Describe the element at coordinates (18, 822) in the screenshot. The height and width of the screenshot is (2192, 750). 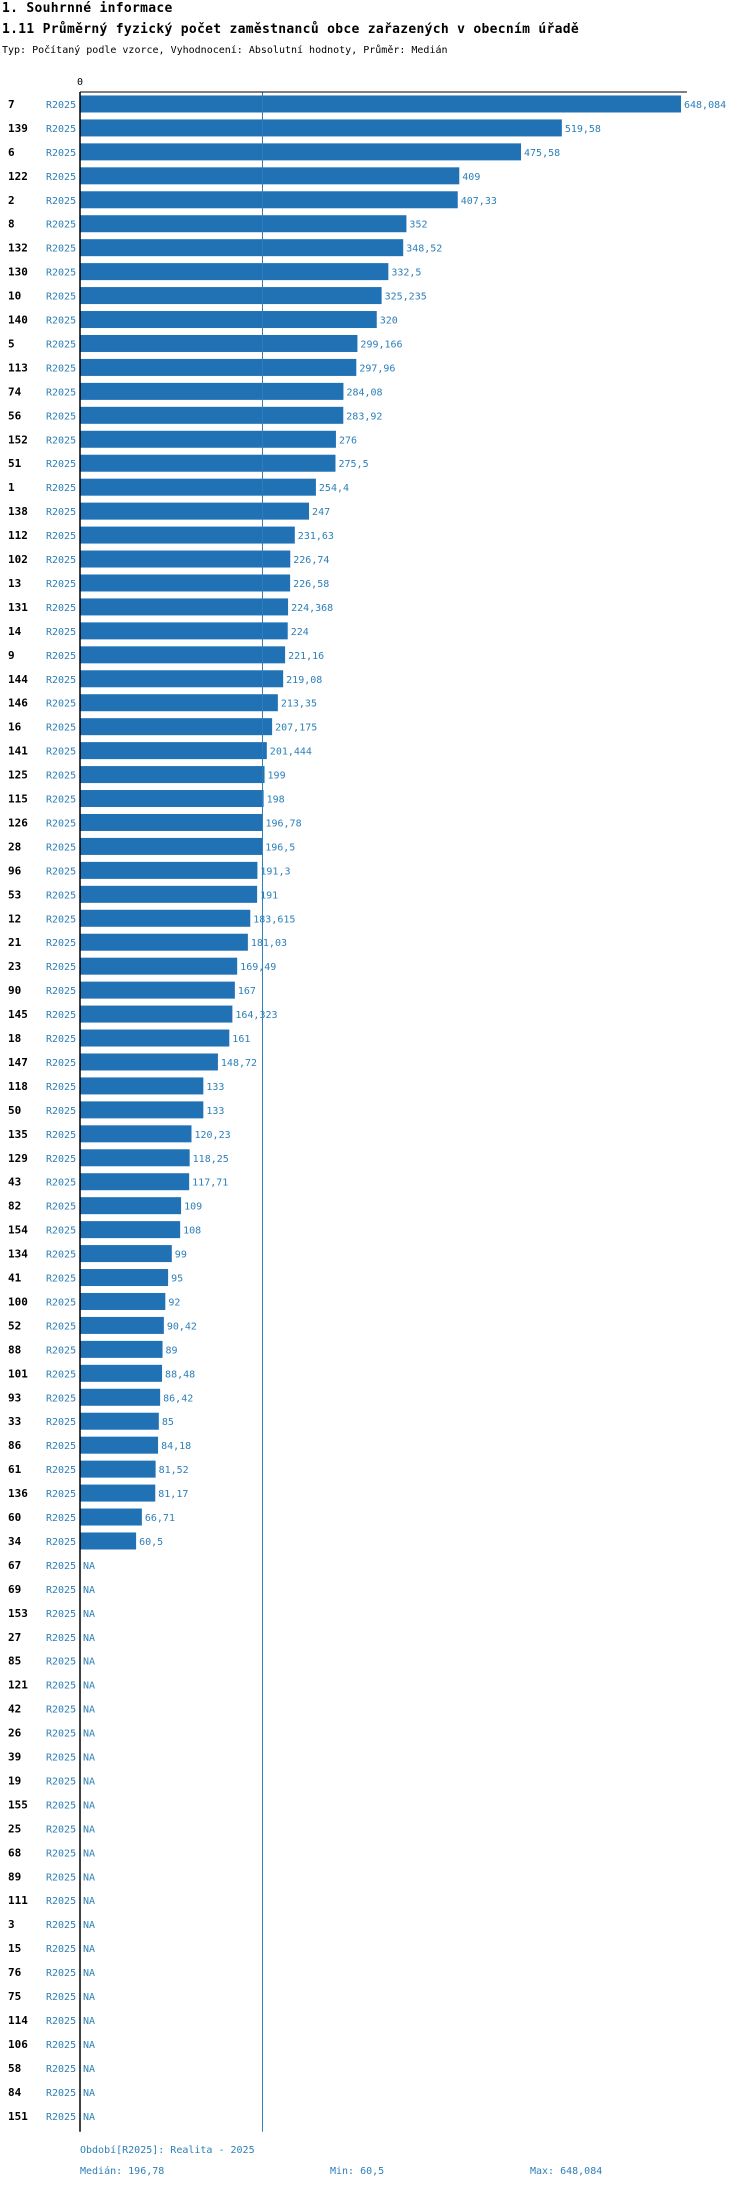
I see `row-id-label: 126` at that location.